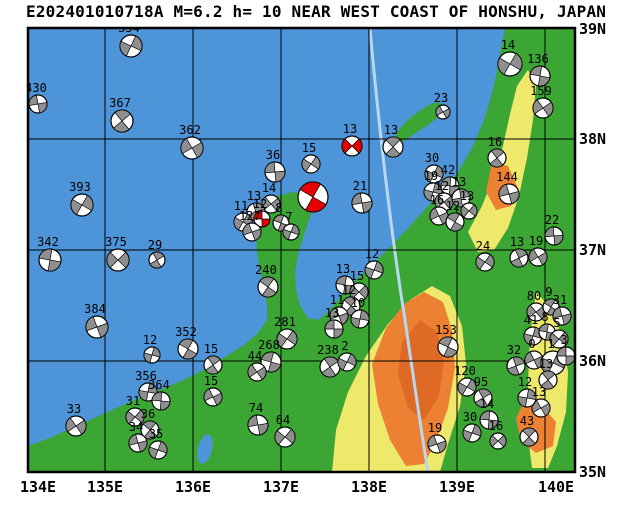 Image resolution: width=642 pixels, height=505 pixels. What do you see at coordinates (74, 409) in the screenshot?
I see `event-depth-label: 33` at bounding box center [74, 409].